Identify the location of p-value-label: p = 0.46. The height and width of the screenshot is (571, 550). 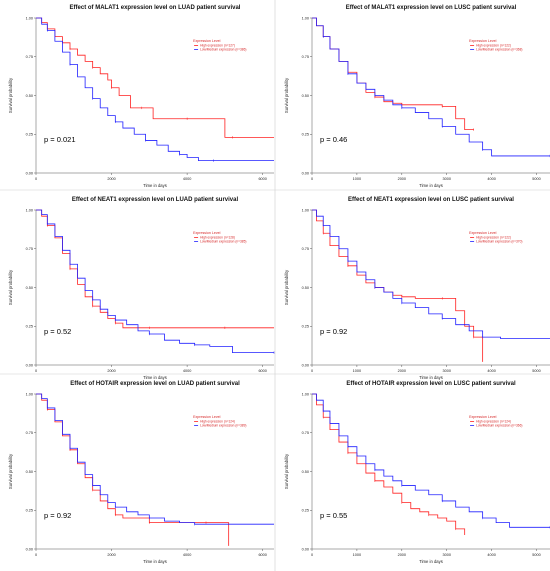
(333, 139).